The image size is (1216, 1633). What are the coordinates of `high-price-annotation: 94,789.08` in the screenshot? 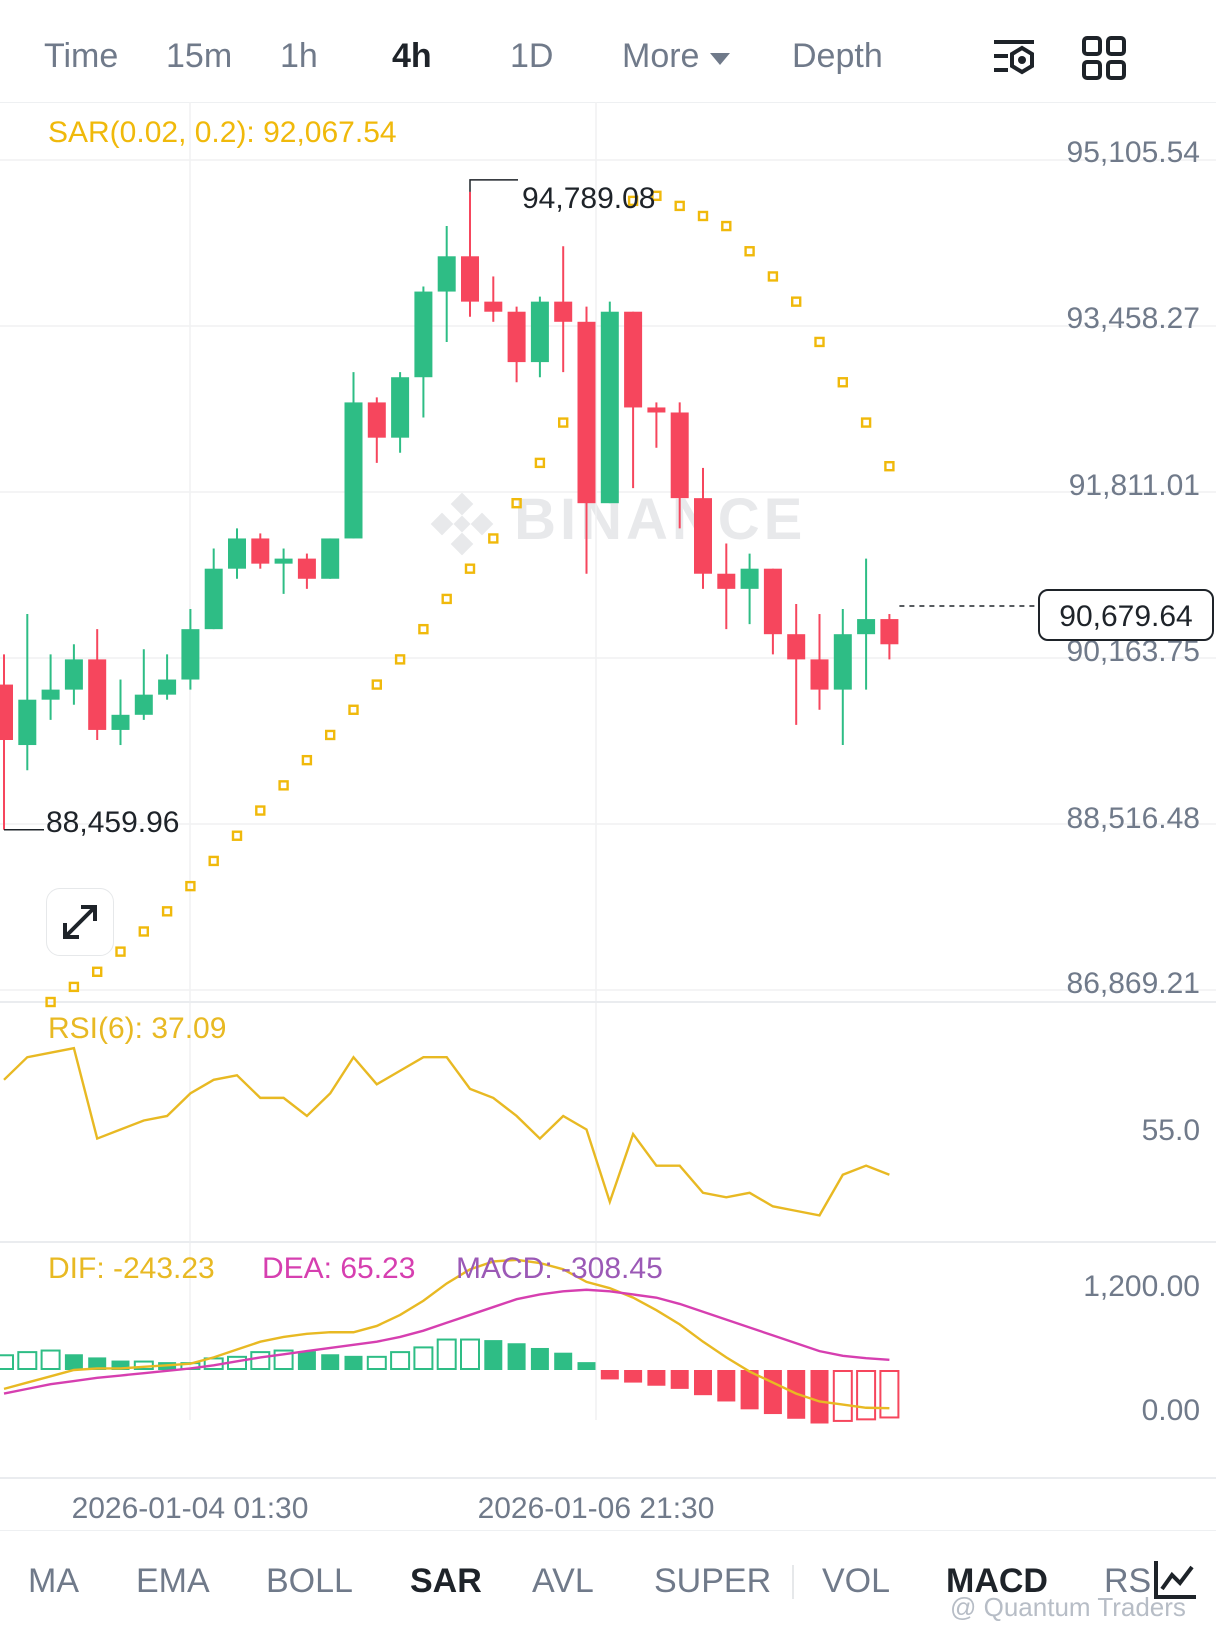 It's located at (588, 198).